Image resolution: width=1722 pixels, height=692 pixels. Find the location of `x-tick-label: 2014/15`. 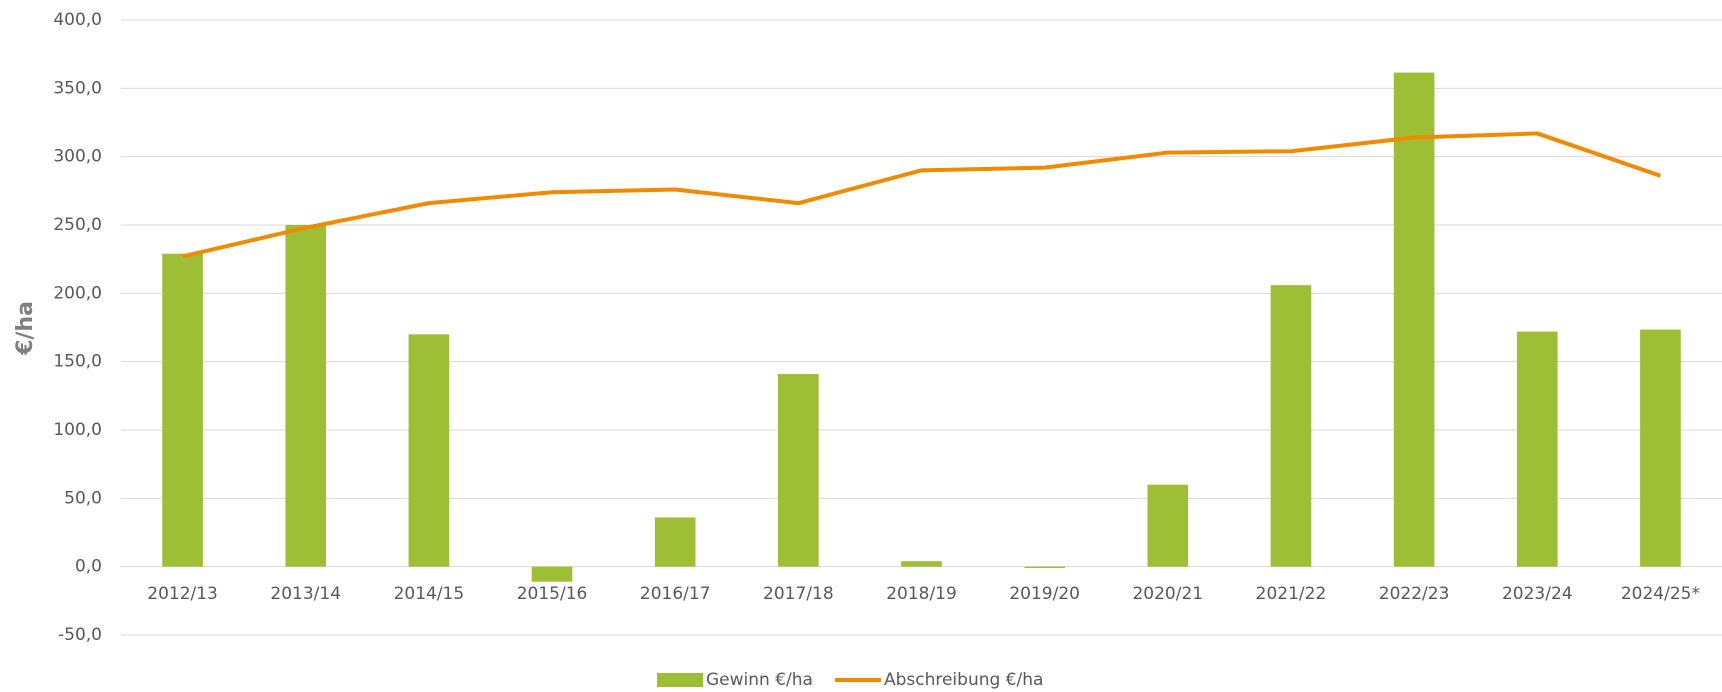

x-tick-label: 2014/15 is located at coordinates (429, 594).